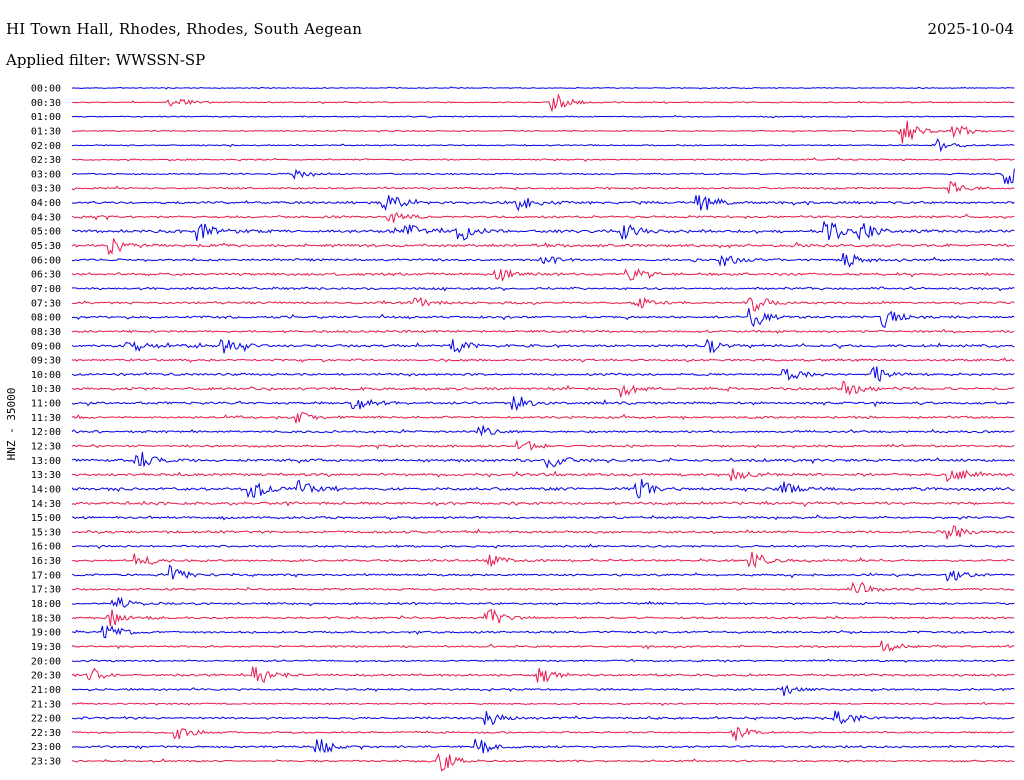  I want to click on row-time-label: 16:30, so click(46, 561).